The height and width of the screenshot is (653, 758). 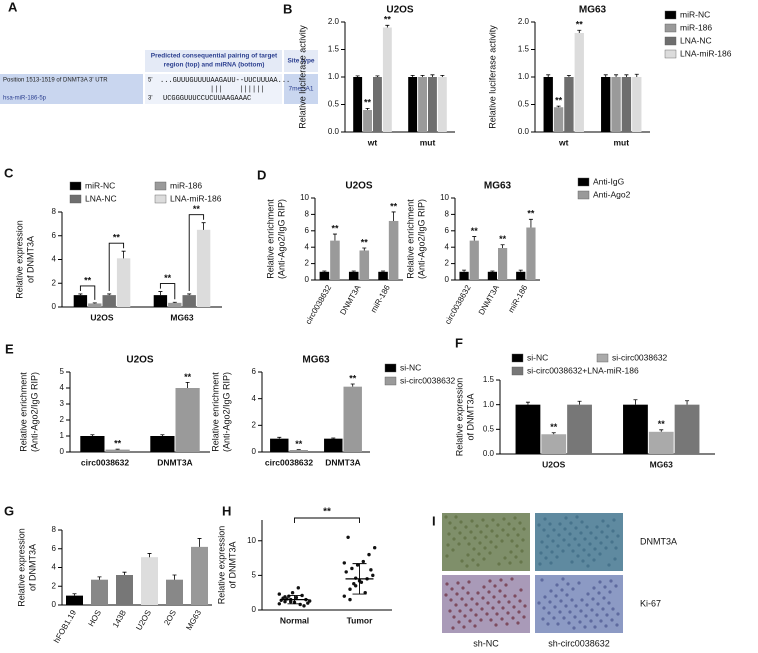 What do you see at coordinates (410, 239) in the screenshot?
I see `y-axis-label: Relative enrichment` at bounding box center [410, 239].